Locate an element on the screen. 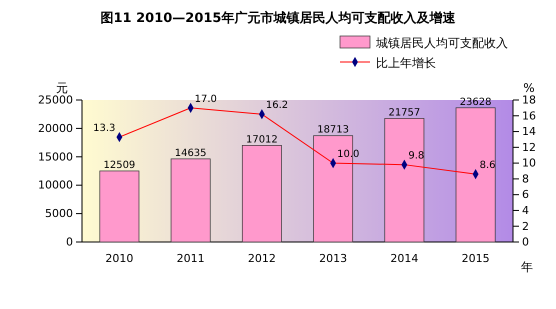 This screenshot has height=309, width=556. y2-axis-title: % is located at coordinates (529, 88).